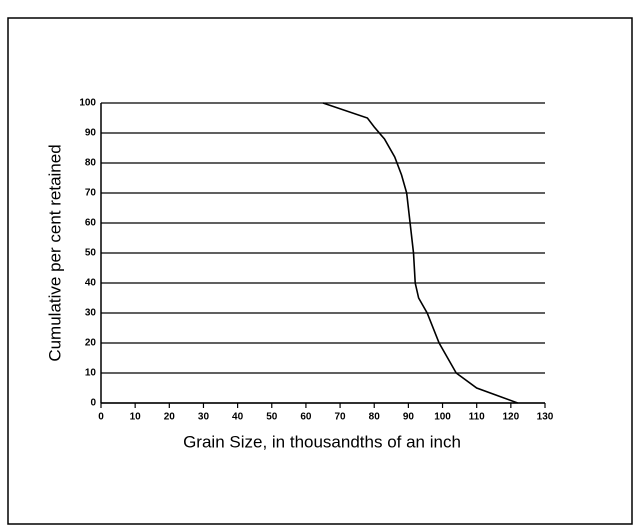 The height and width of the screenshot is (531, 637). I want to click on x-tick-label: 50, so click(272, 417).